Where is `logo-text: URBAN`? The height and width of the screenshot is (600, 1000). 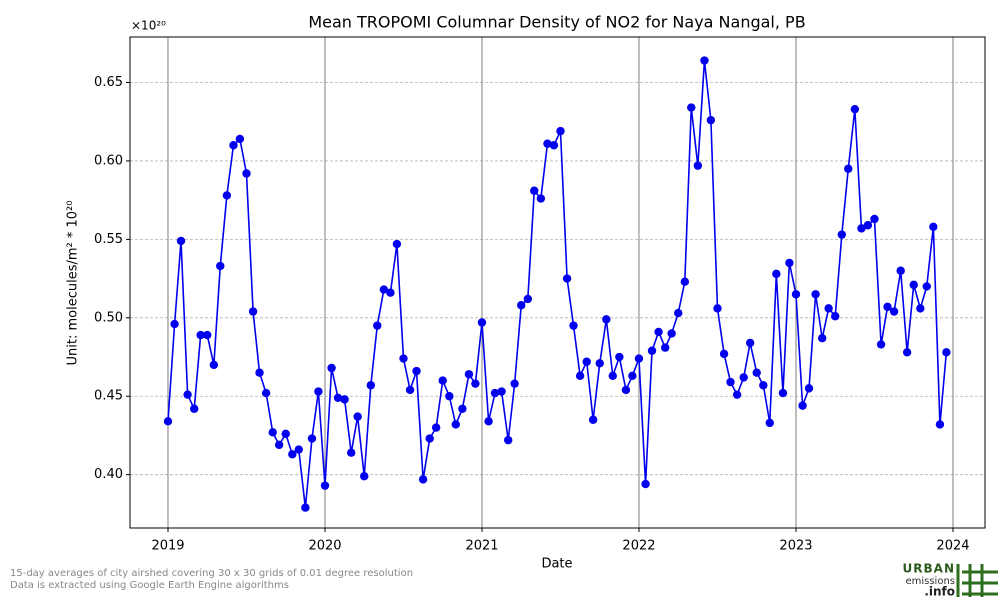
logo-text: URBAN is located at coordinates (929, 569).